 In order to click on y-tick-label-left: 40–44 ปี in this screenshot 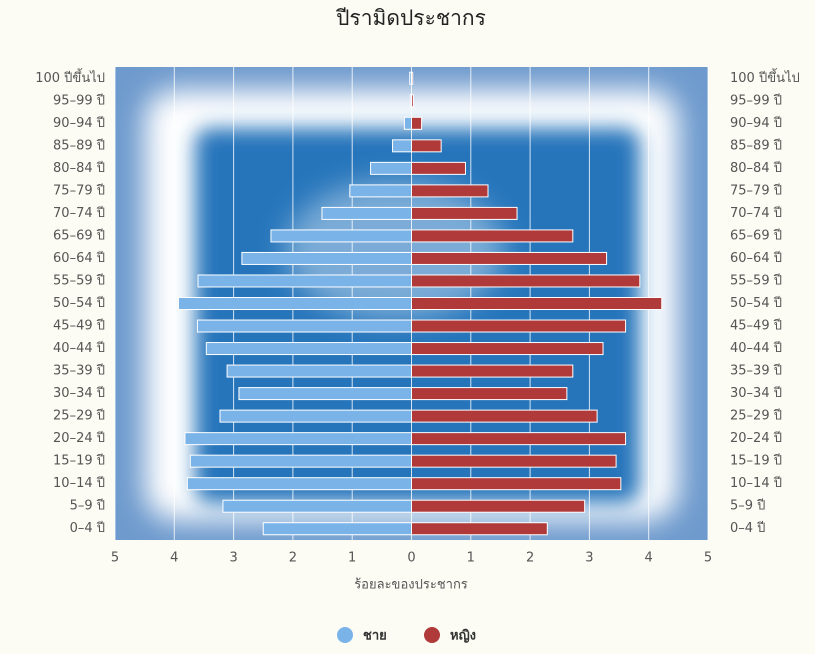, I will do `click(79, 348)`.